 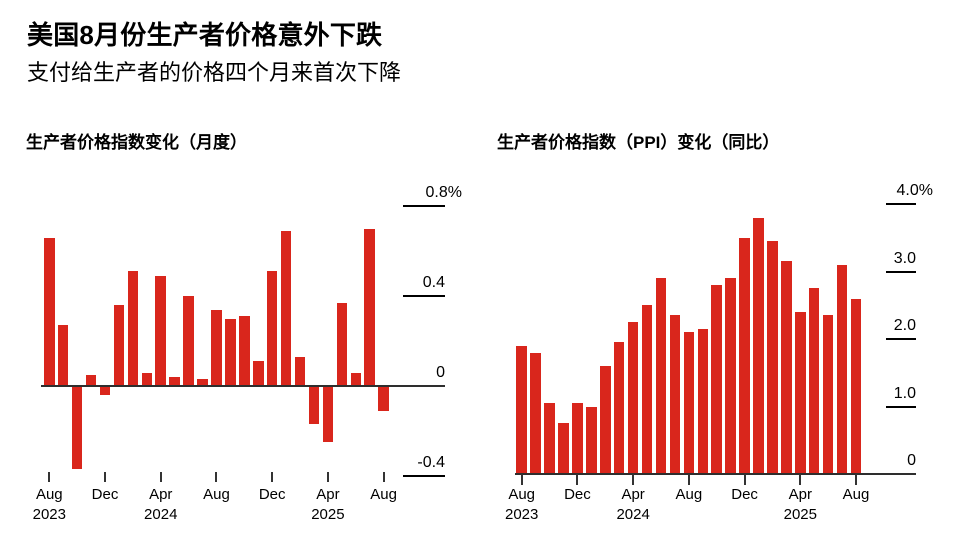 I want to click on bar-Dec-2024, so click(x=272, y=328).